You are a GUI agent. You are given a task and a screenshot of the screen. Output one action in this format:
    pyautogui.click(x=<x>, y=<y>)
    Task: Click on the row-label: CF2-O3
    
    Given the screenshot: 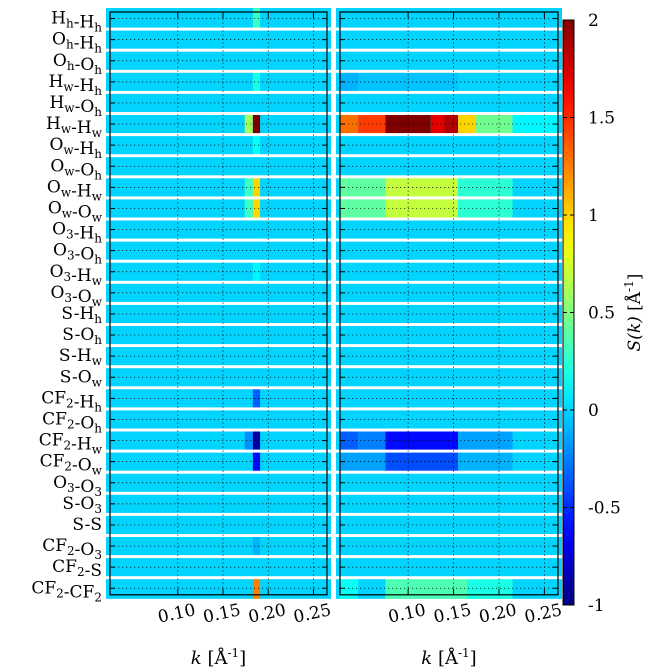 What is the action you would take?
    pyautogui.click(x=72, y=549)
    